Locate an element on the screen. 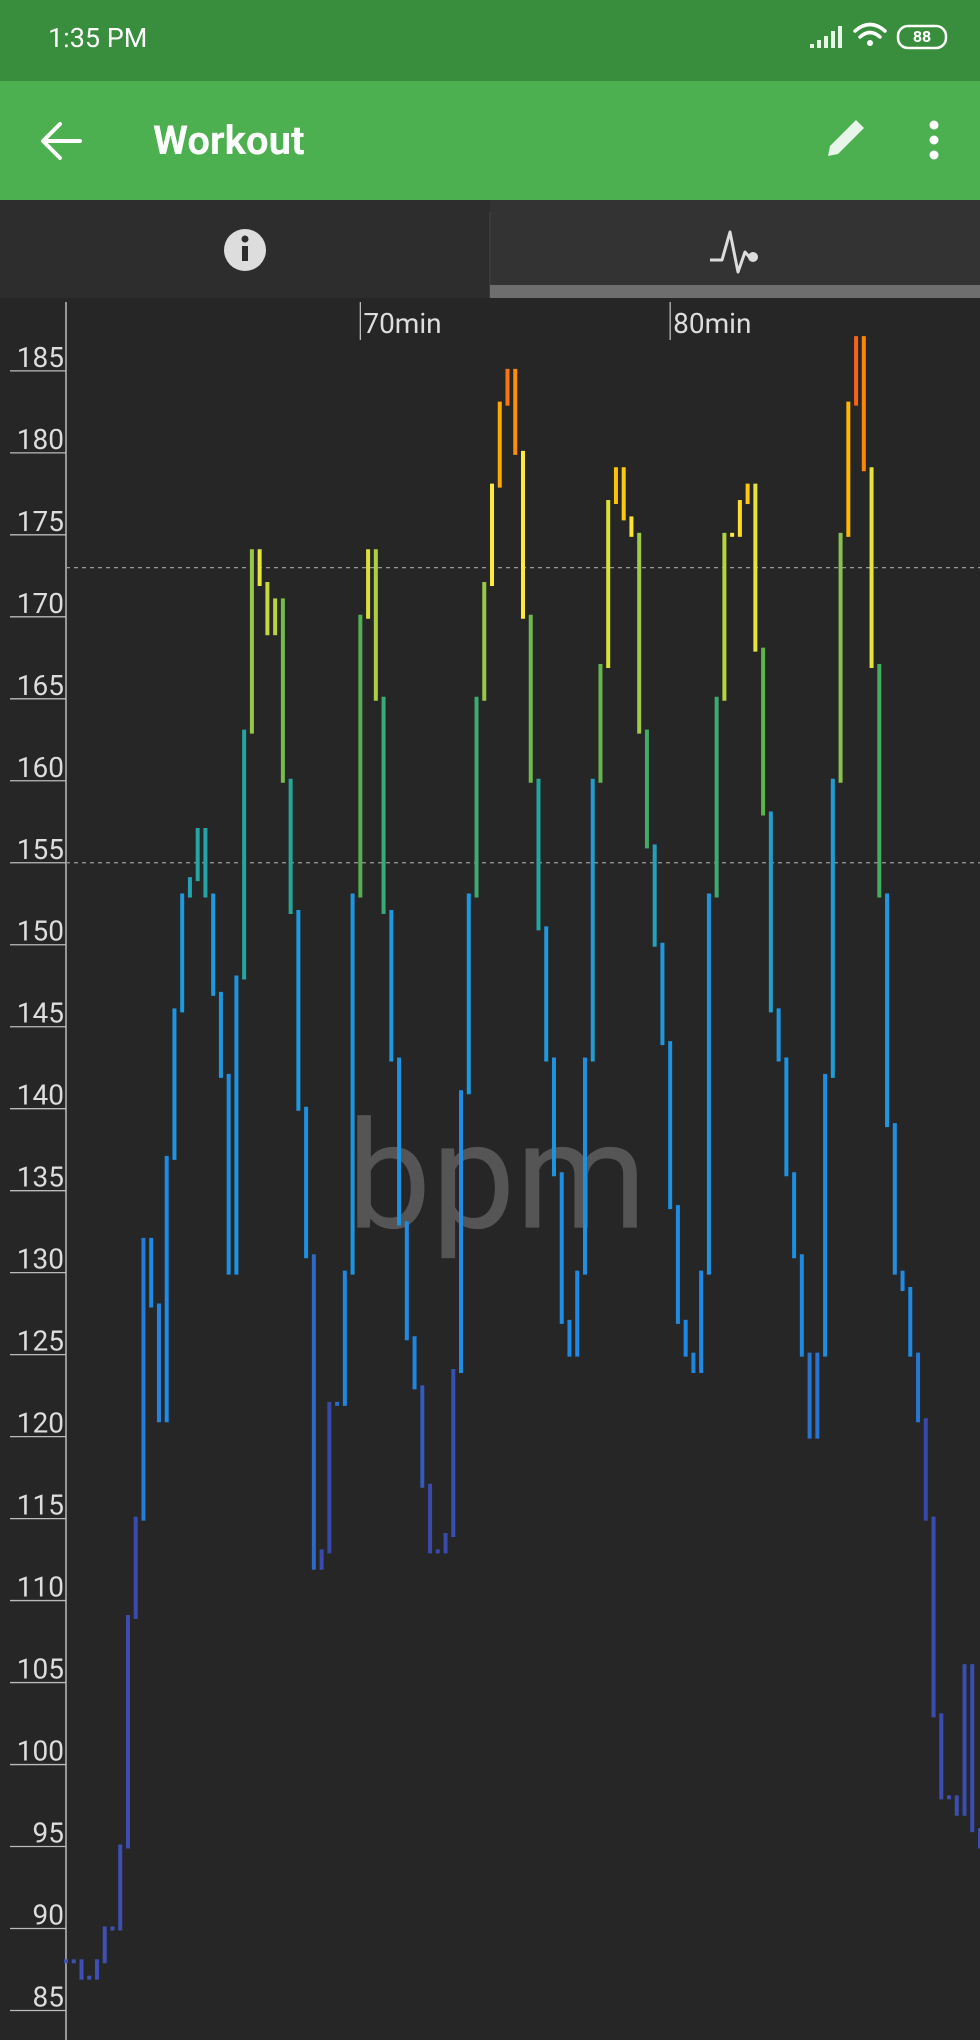 This screenshot has height=2040, width=980. more-button is located at coordinates (934, 140).